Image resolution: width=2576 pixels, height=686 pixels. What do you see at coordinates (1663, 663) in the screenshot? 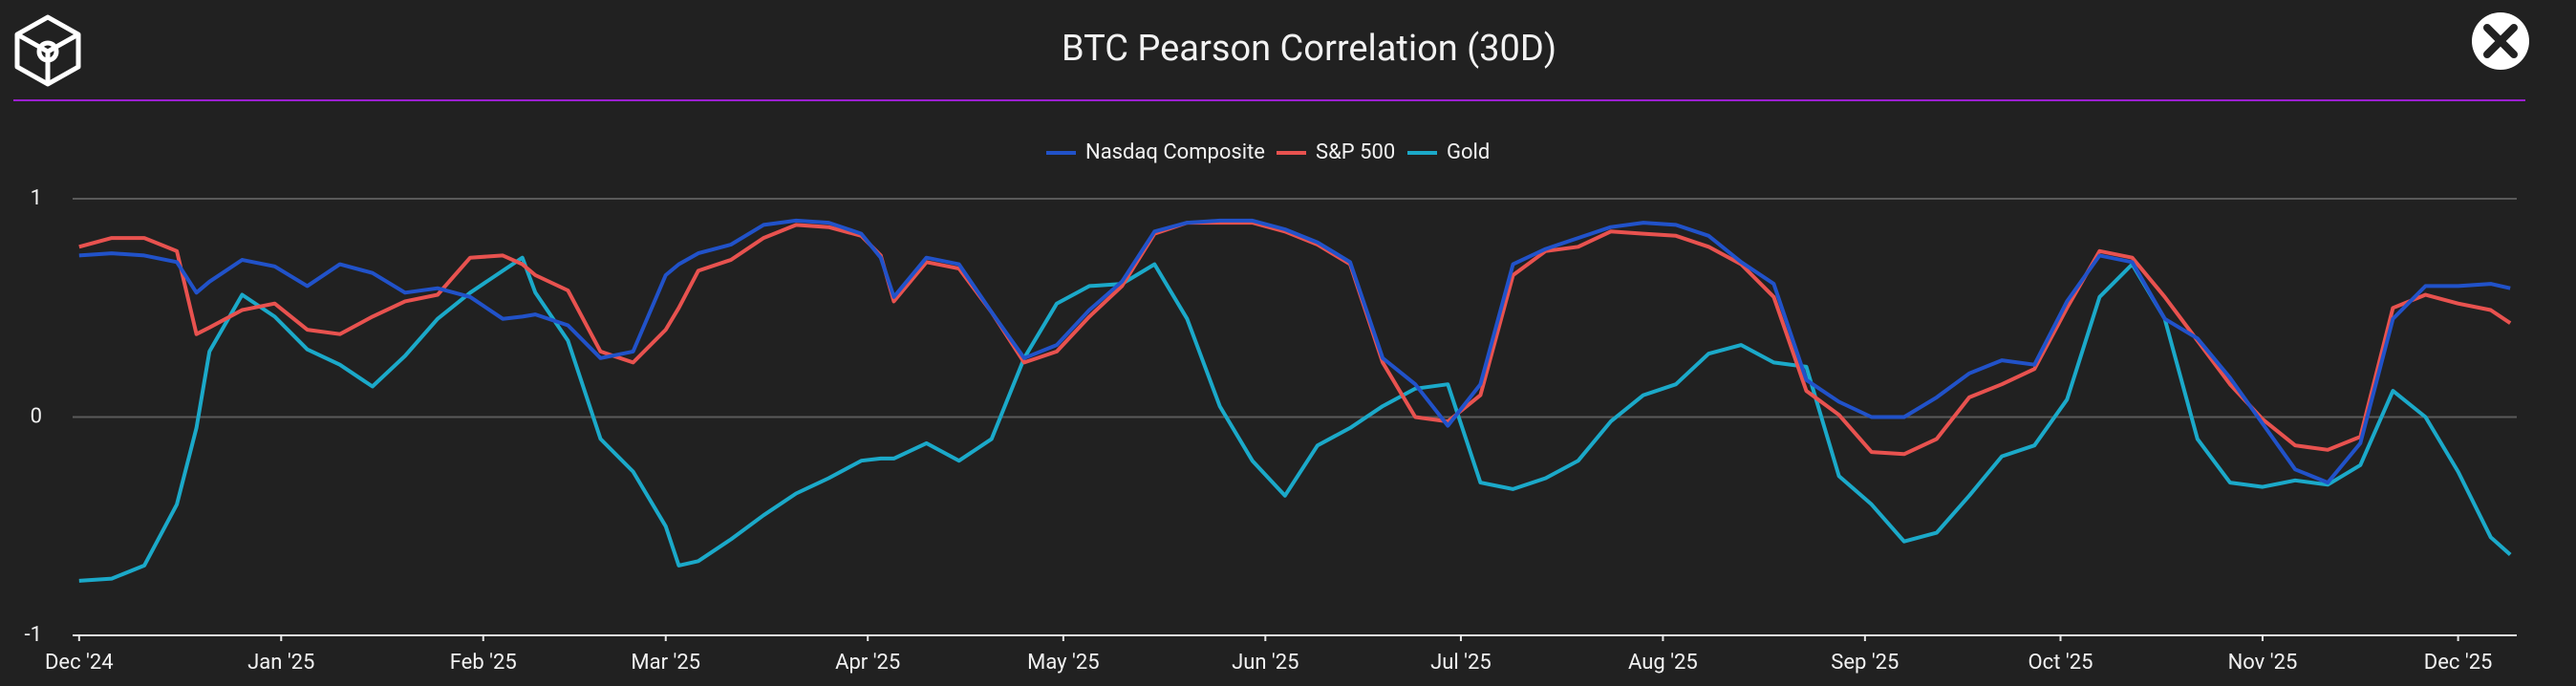
I see `x-tick-label: Aug '25` at bounding box center [1663, 663].